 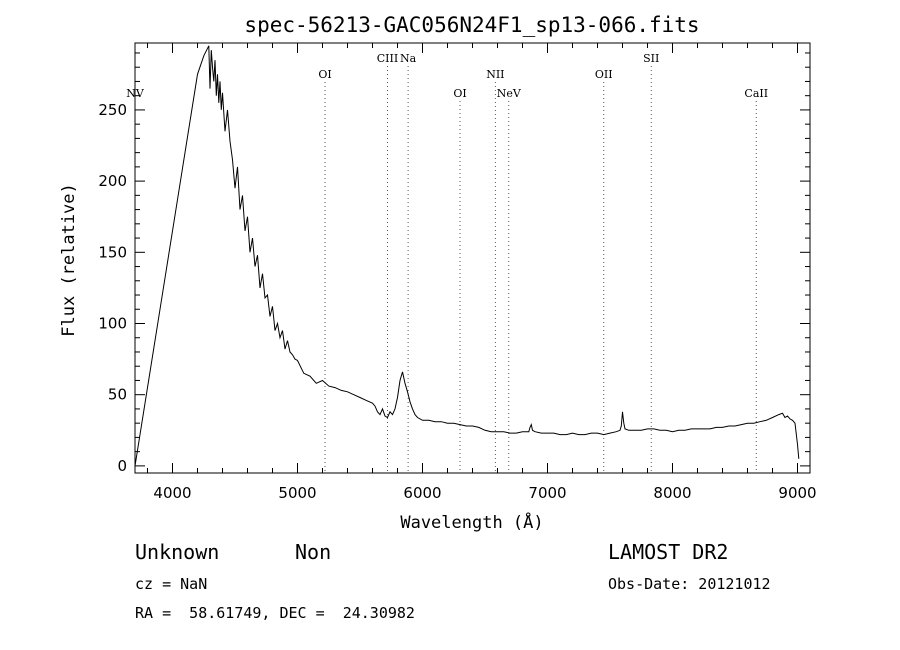 What do you see at coordinates (177, 552) in the screenshot?
I see `class-label: Unknown` at bounding box center [177, 552].